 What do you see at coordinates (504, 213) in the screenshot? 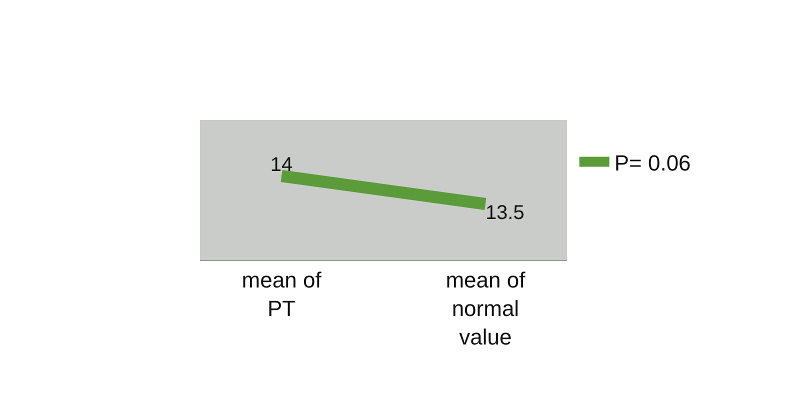
I see `data-label: 13.5` at bounding box center [504, 213].